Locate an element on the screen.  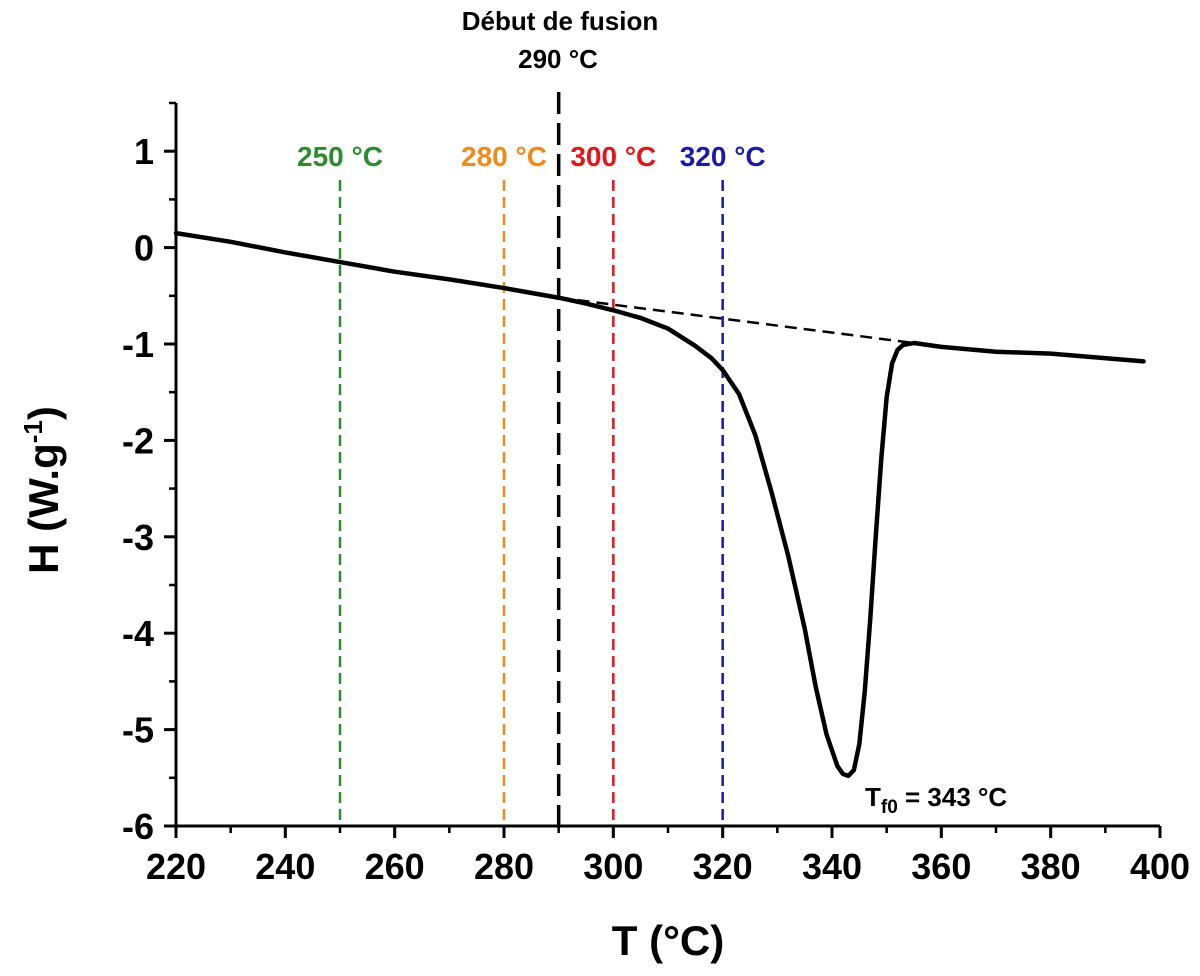
x-tick-label: 380 is located at coordinates (1051, 866).